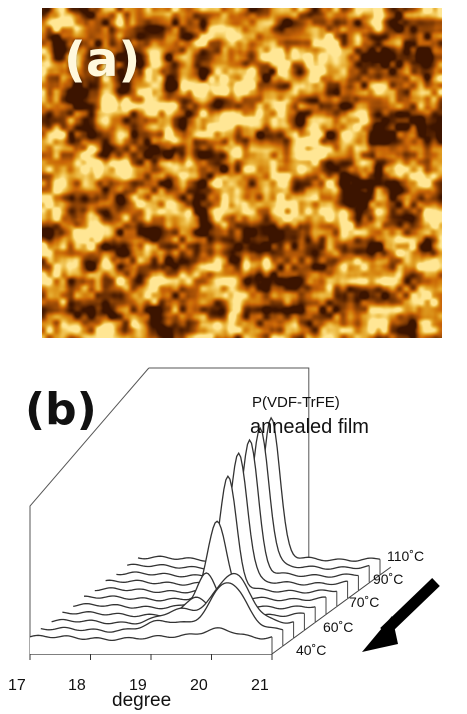 This screenshot has width=467, height=714. I want to click on x-tick-label: 20, so click(199, 685).